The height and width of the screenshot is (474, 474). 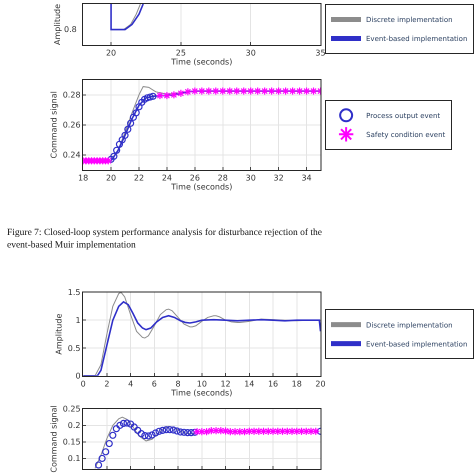 I want to click on x-tick-label: 34, so click(x=306, y=177).